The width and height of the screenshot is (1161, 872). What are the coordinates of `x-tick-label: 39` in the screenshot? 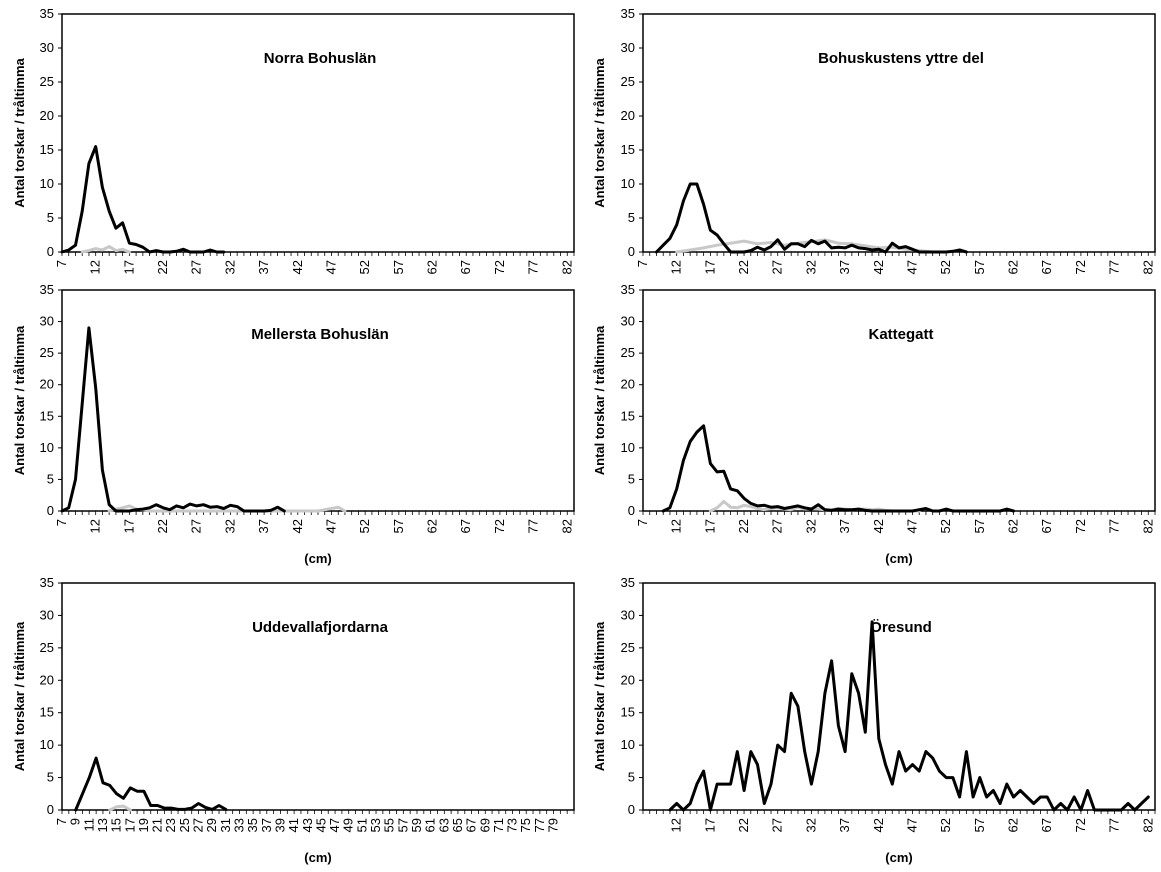 It's located at (279, 825).